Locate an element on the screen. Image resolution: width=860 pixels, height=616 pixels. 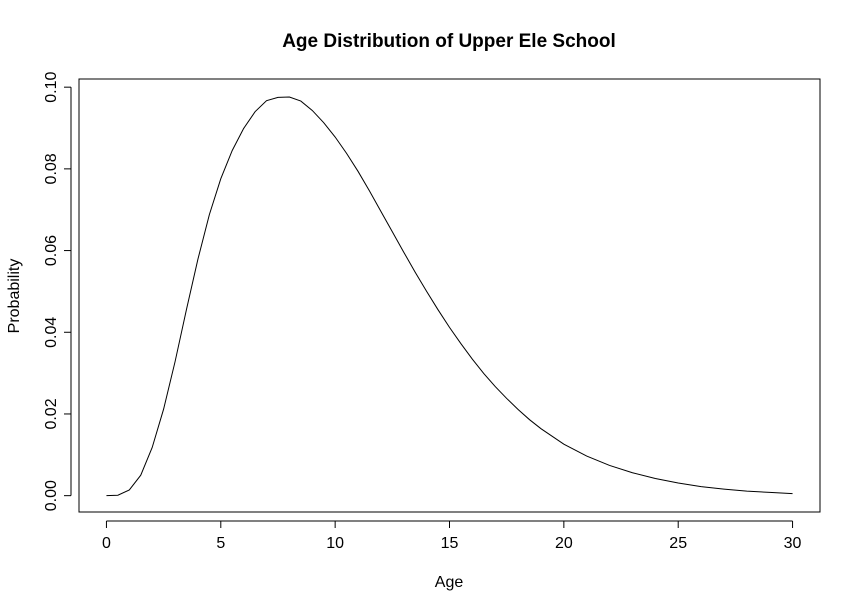
y-tick-label: 0.10 is located at coordinates (51, 86).